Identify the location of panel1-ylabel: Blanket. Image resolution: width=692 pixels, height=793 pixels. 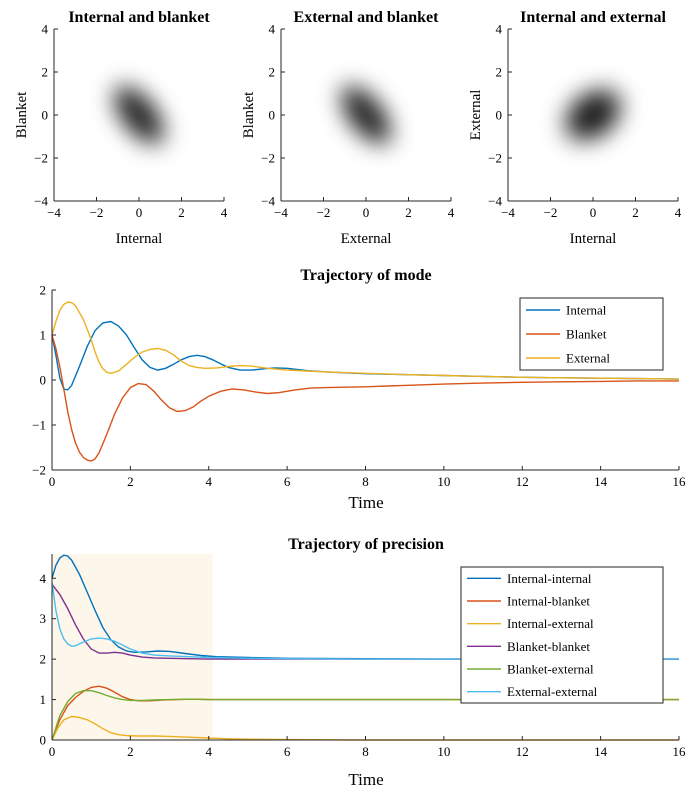
(22, 114).